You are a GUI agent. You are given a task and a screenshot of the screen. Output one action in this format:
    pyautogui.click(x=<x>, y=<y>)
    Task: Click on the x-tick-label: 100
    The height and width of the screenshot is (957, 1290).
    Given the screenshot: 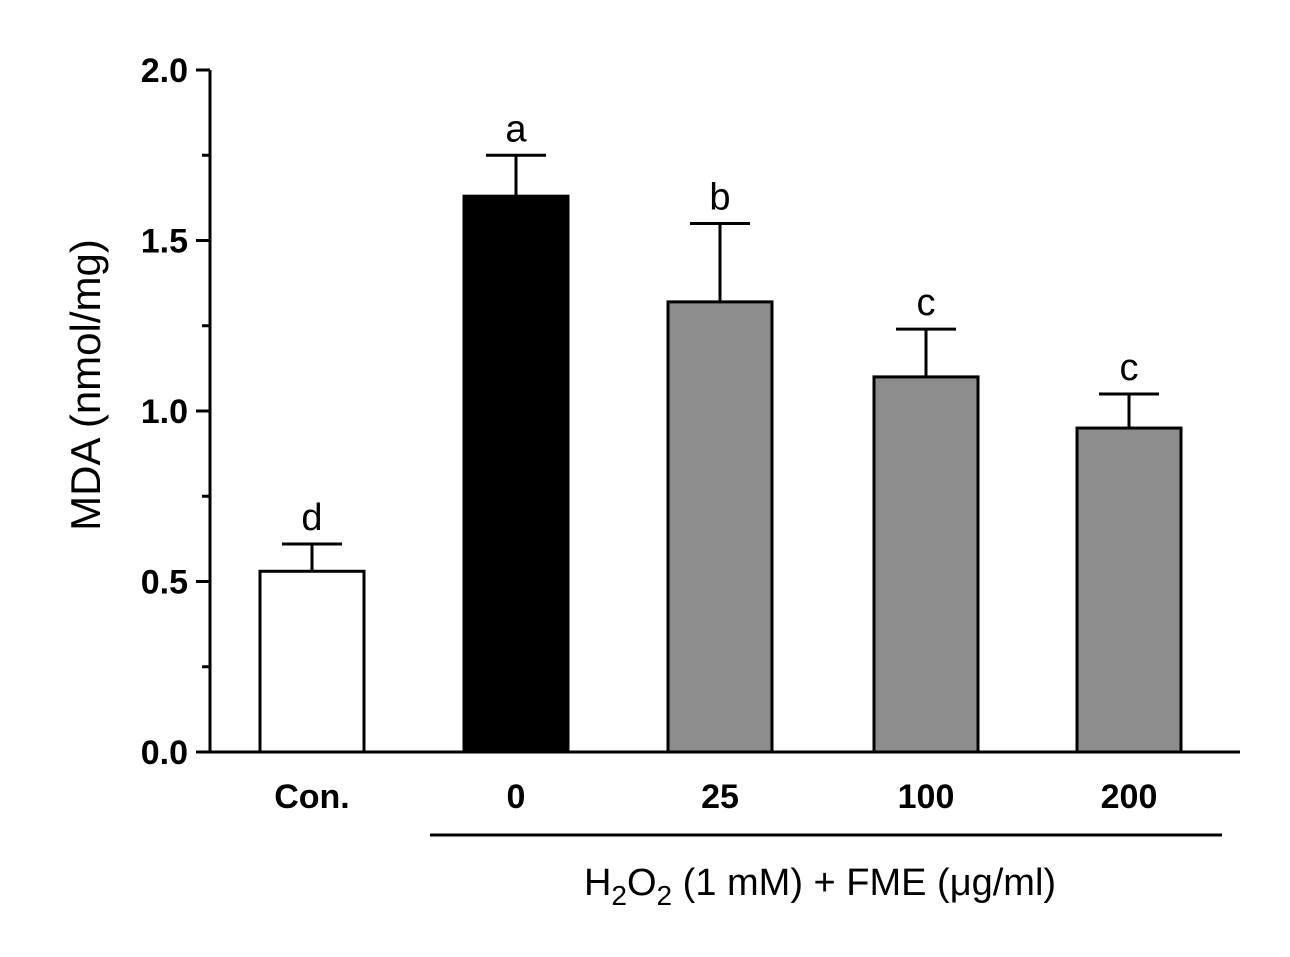 What is the action you would take?
    pyautogui.click(x=926, y=797)
    